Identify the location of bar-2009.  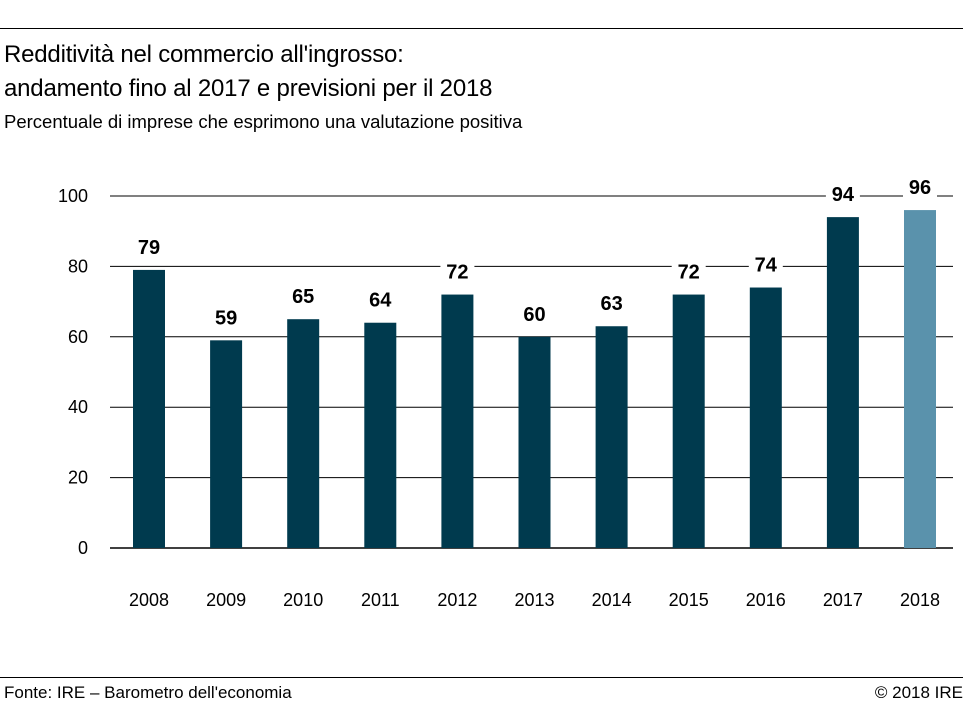
(226, 444).